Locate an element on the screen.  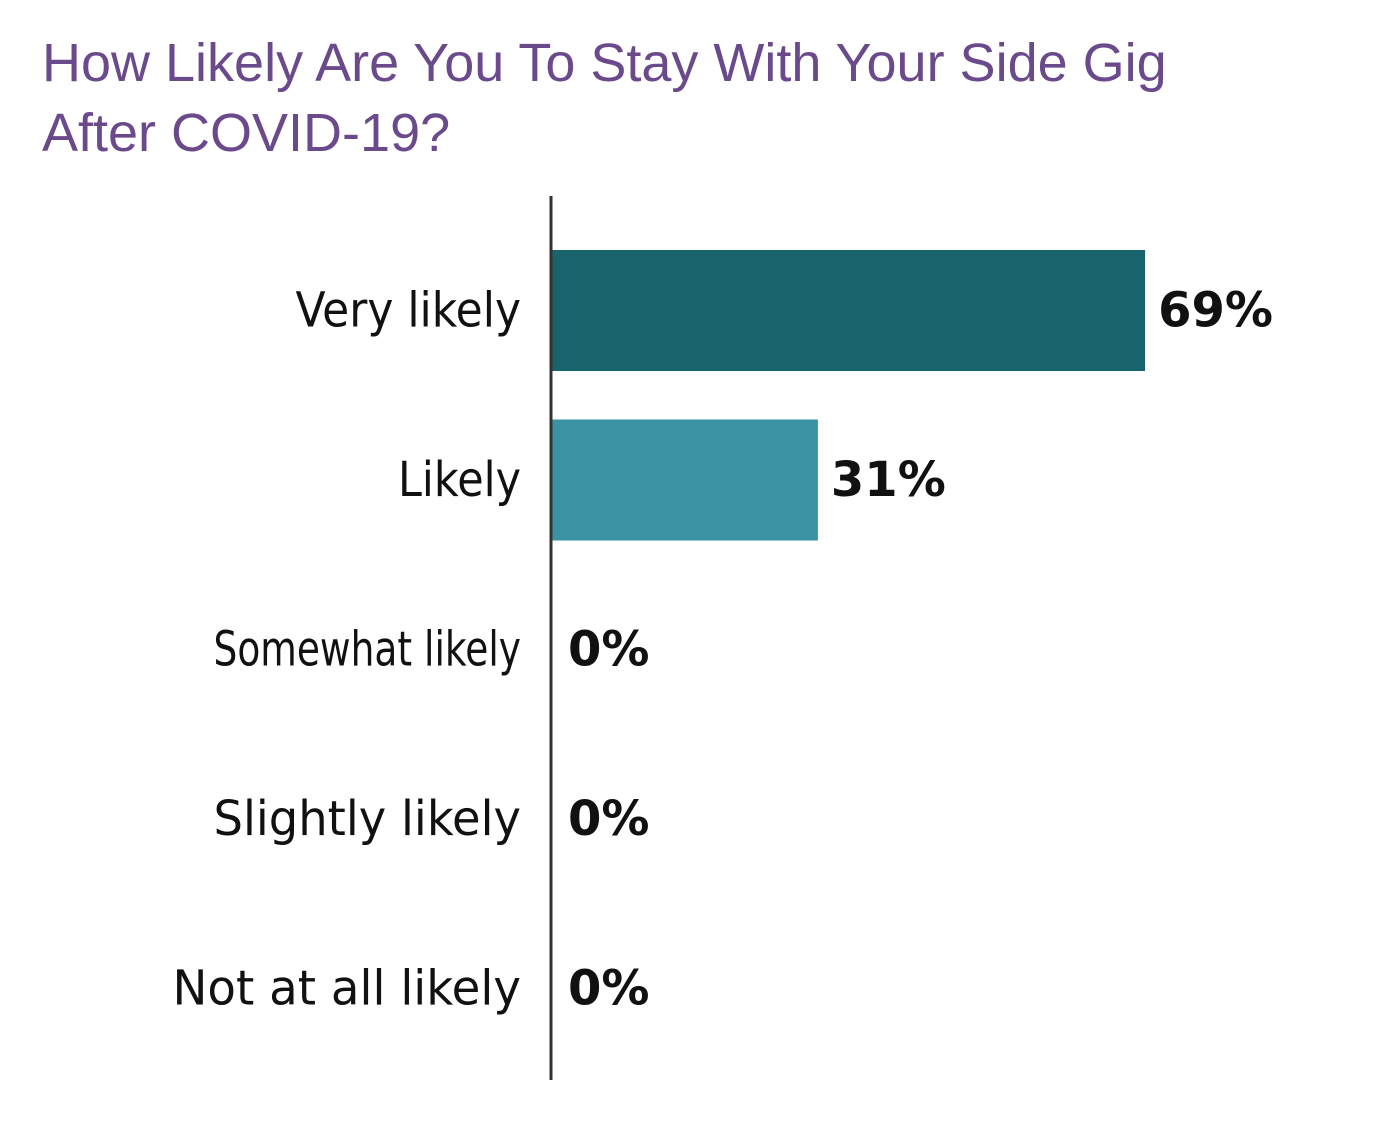
chart-title-line-2: After COVID-19? is located at coordinates (246, 133).